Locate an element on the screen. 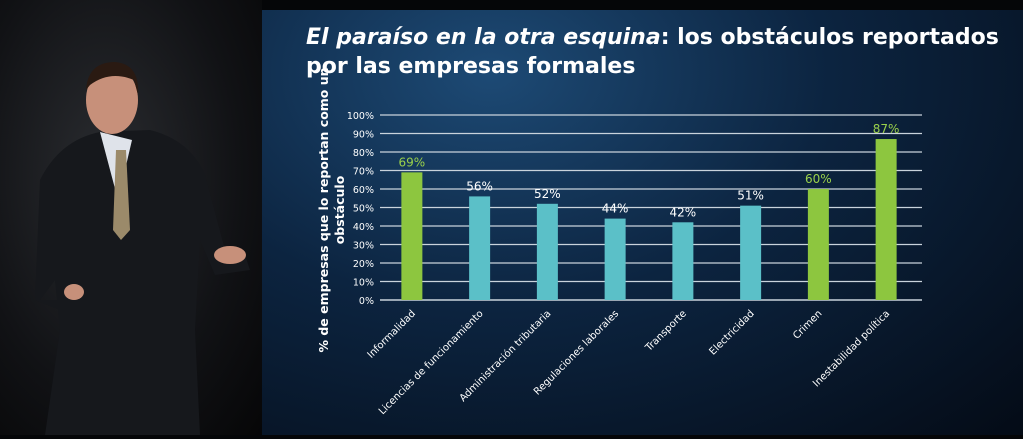 The width and height of the screenshot is (1023, 439). data-label: 87% is located at coordinates (886, 129).